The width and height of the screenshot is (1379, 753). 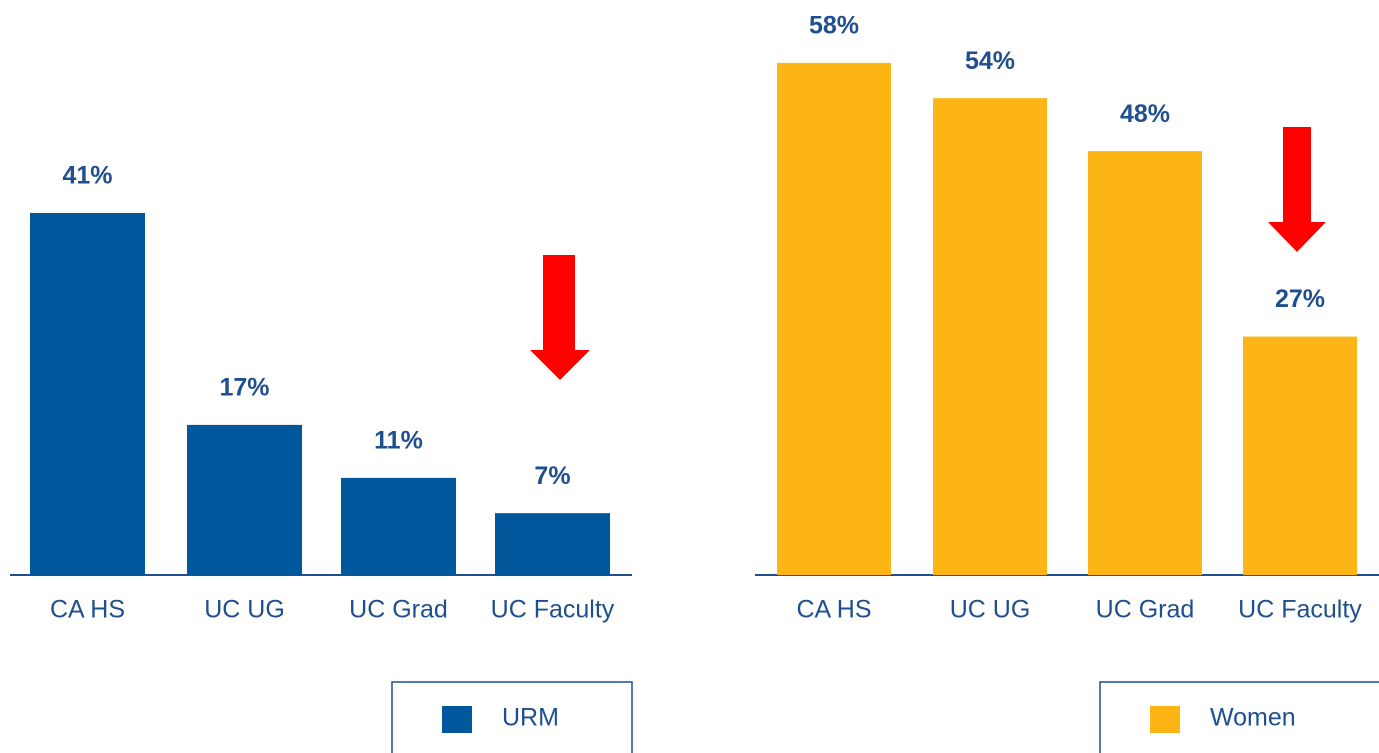 What do you see at coordinates (834, 25) in the screenshot?
I see `value-label: 58%` at bounding box center [834, 25].